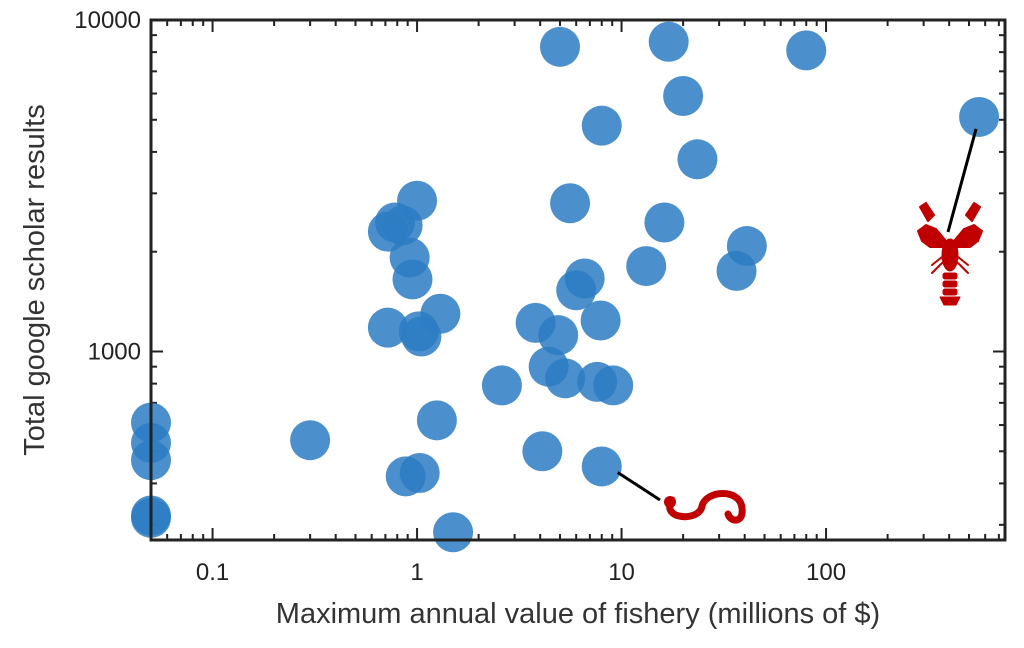  Describe the element at coordinates (35, 279) in the screenshot. I see `y-axis-title: Total google scholar results` at that location.